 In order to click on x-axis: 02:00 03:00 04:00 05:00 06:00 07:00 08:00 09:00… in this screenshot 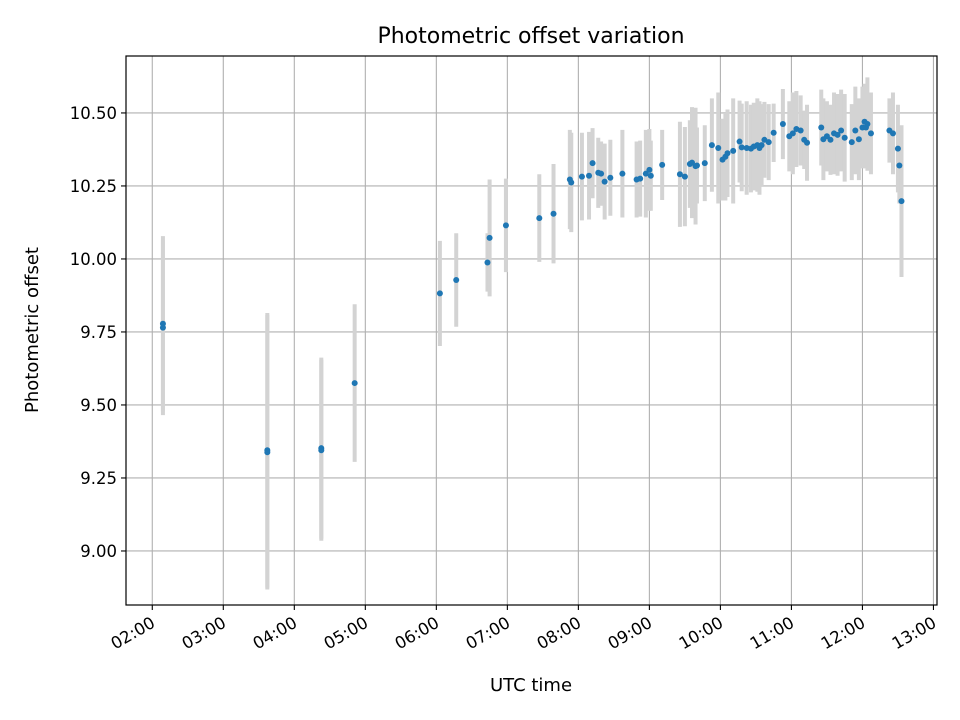, I will do `click(524, 629)`.